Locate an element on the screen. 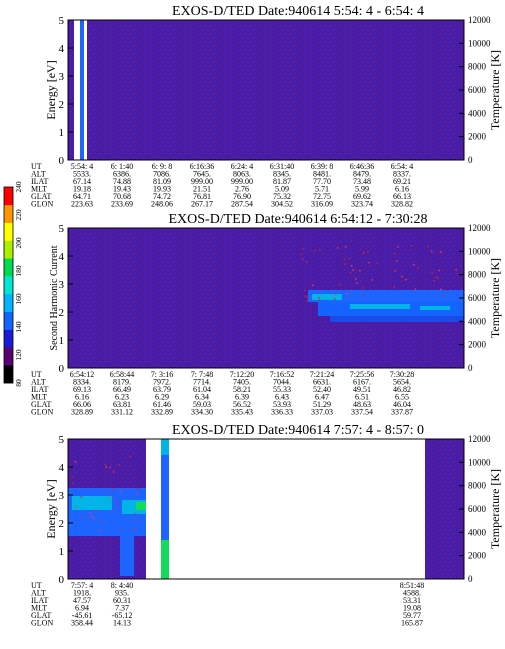 This screenshot has width=505, height=649. ephemeris-cell: 7714. is located at coordinates (202, 382).